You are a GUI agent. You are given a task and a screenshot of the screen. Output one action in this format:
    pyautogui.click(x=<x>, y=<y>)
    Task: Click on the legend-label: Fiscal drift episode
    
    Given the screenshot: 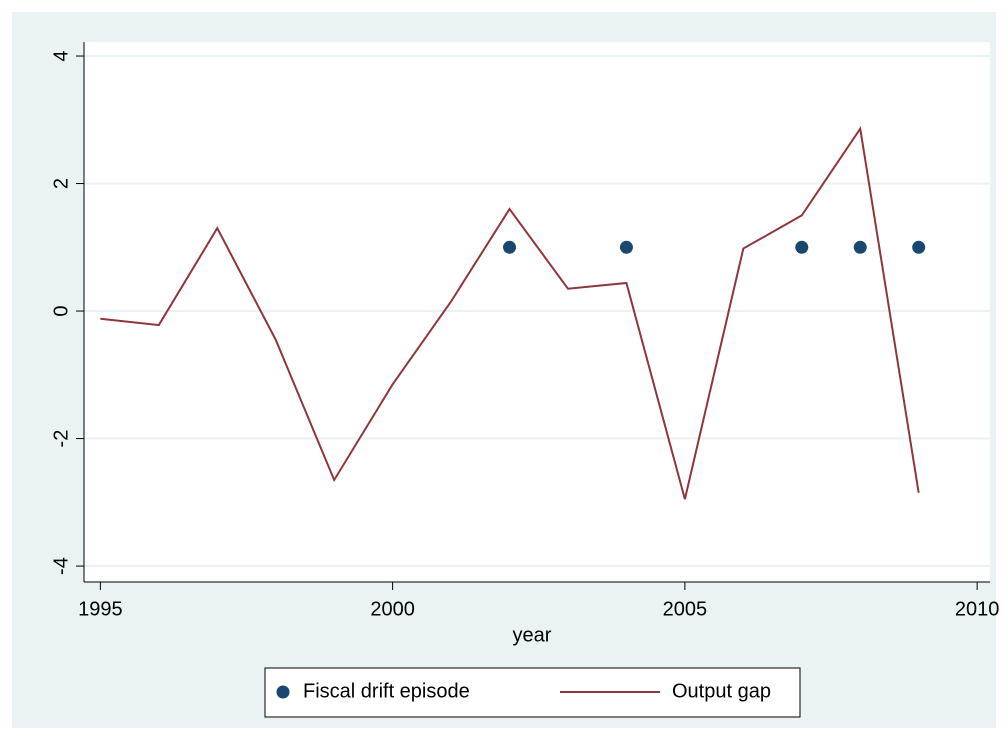 What is the action you would take?
    pyautogui.click(x=386, y=691)
    